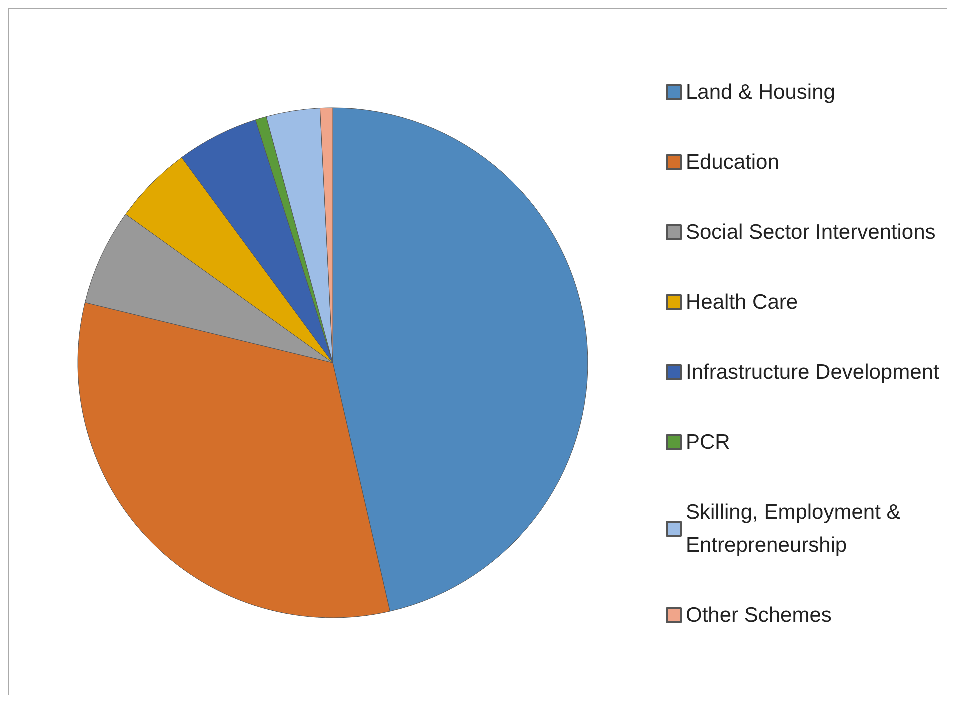  I want to click on legend-label: Land & Housing, so click(761, 92).